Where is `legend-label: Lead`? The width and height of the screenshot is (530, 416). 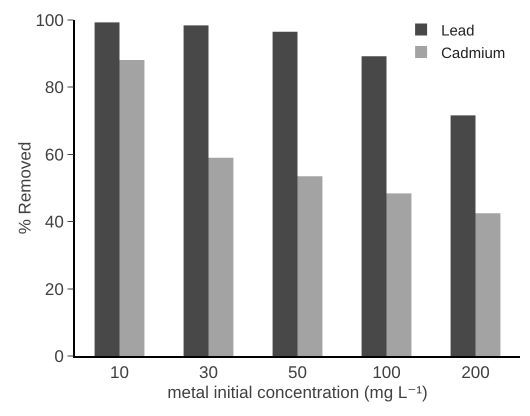 legend-label: Lead is located at coordinates (457, 31).